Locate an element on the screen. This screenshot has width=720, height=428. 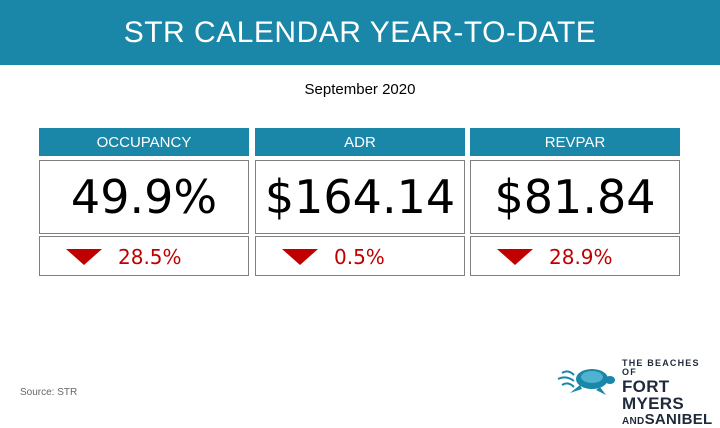
turtle-logo-icon is located at coordinates (586, 382).